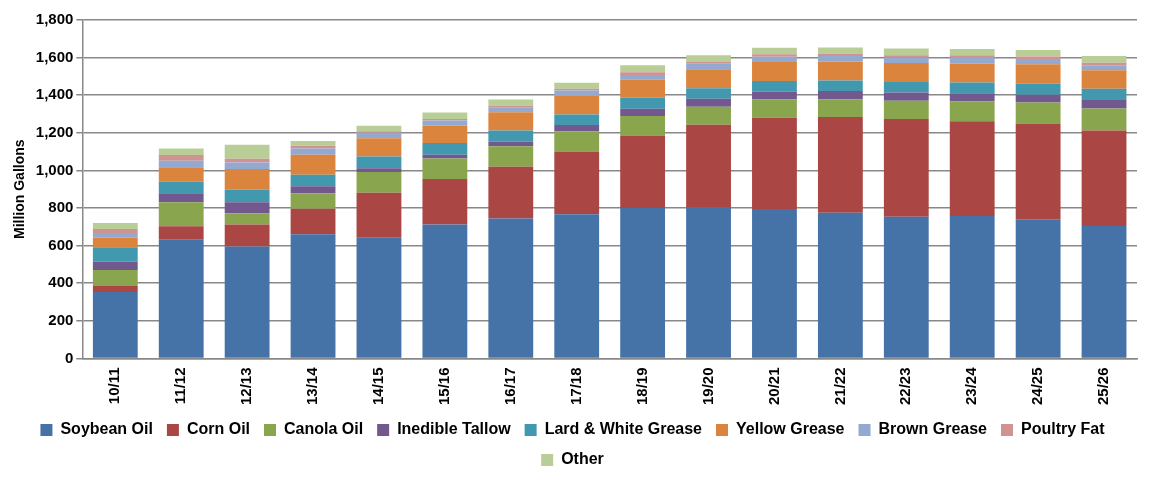 The height and width of the screenshot is (486, 1149). Describe the element at coordinates (54, 19) in the screenshot. I see `y-tick-label: 1,800` at that location.